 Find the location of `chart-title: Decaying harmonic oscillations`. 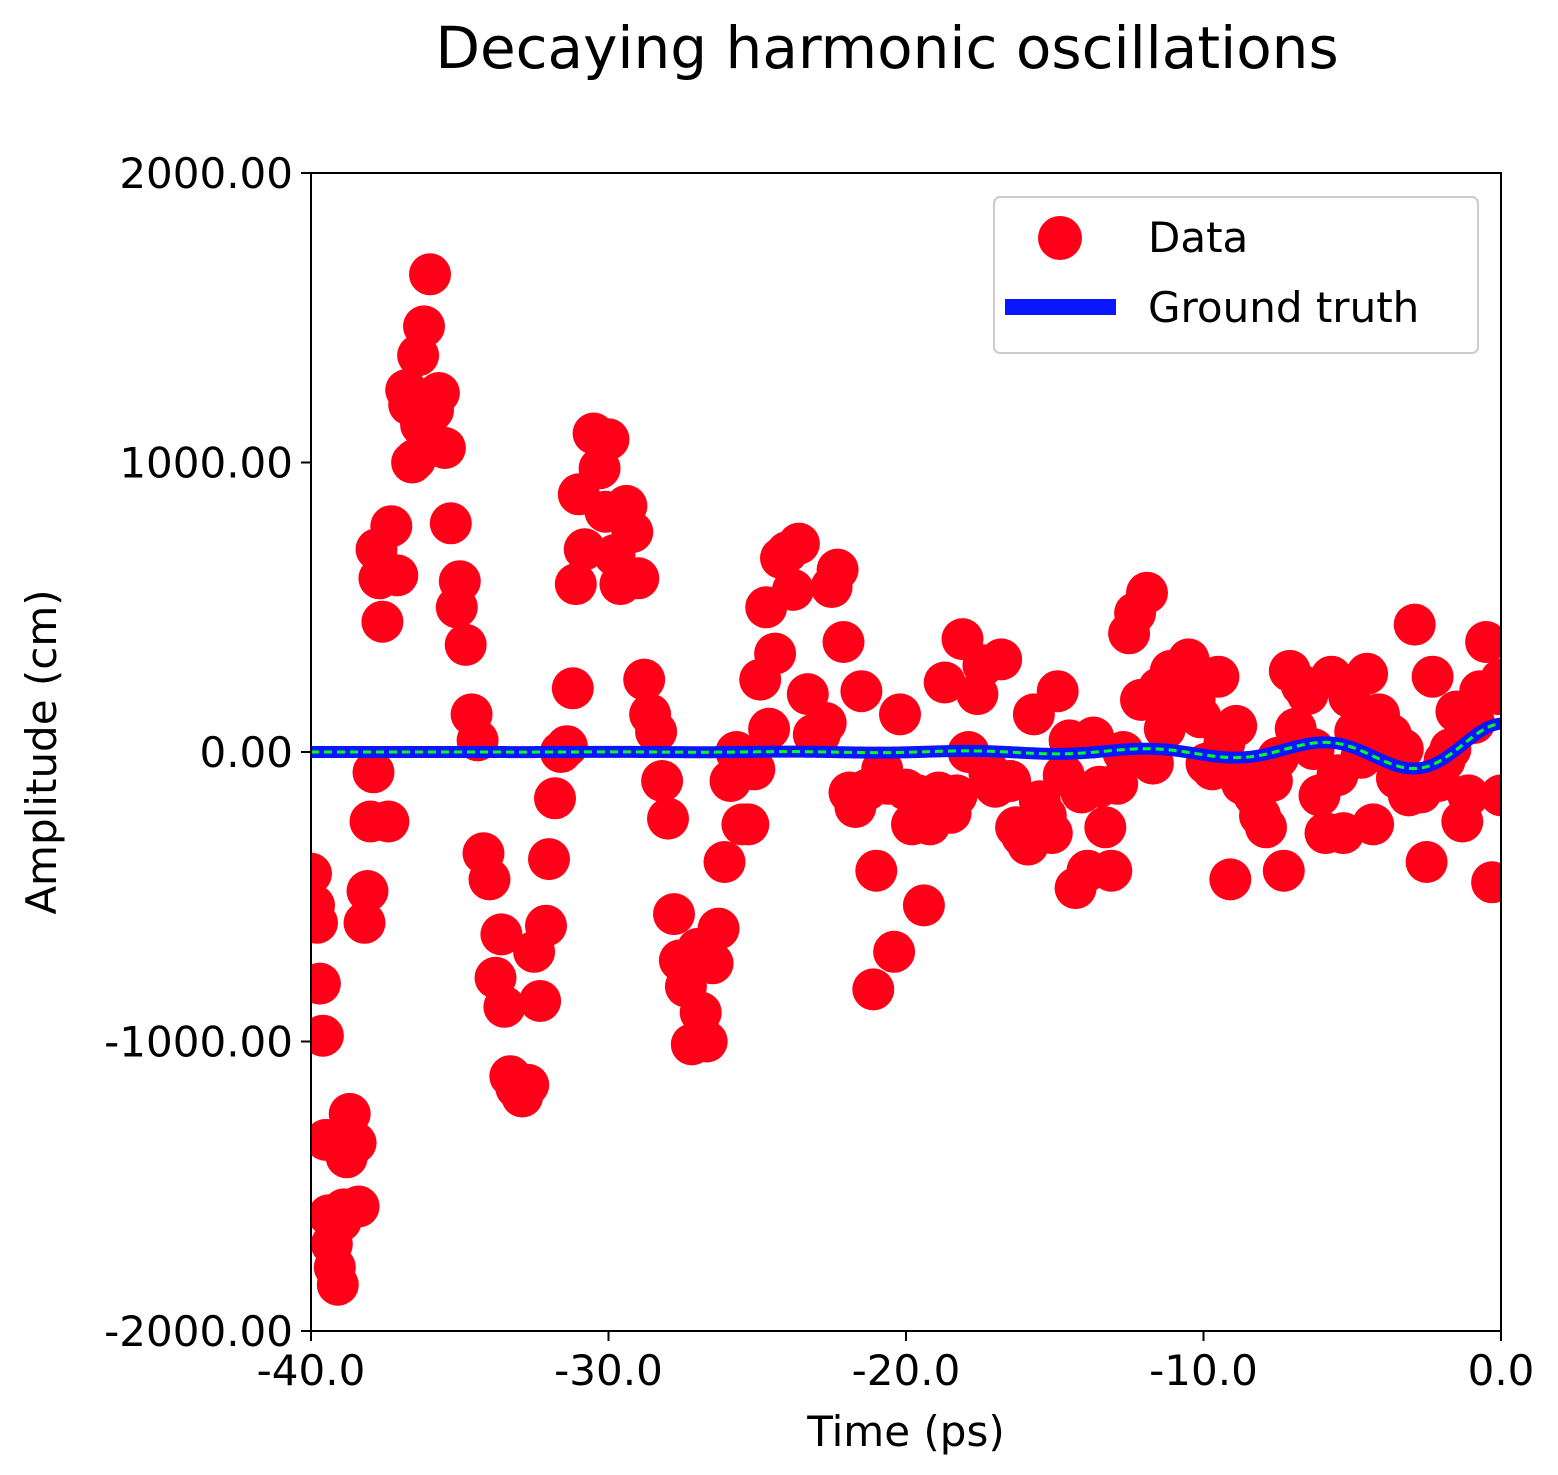

chart-title: Decaying harmonic oscillations is located at coordinates (886, 48).